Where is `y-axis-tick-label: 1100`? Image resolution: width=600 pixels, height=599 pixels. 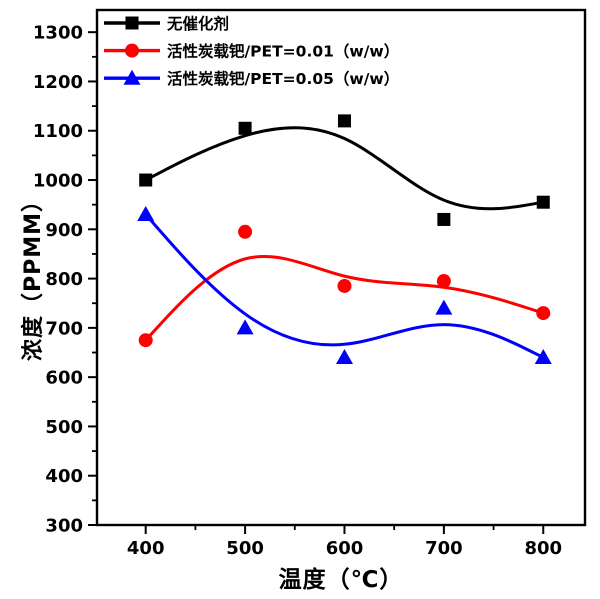 y-axis-tick-label: 1100 is located at coordinates (58, 131).